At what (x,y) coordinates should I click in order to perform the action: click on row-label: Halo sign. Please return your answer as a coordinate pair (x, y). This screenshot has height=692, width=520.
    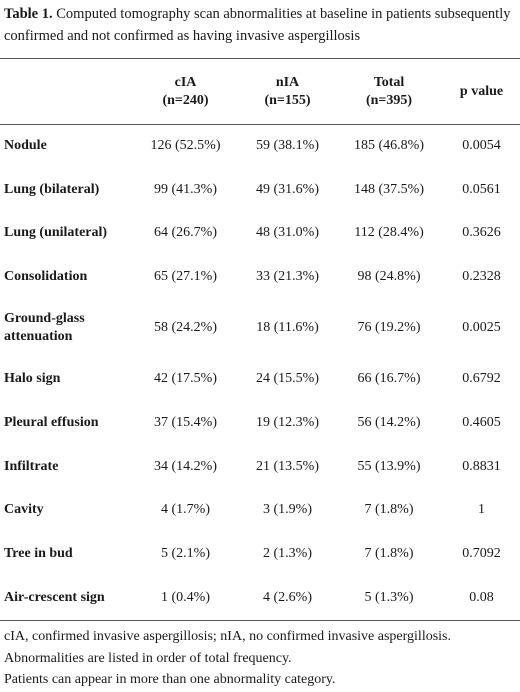
    Looking at the image, I should click on (32, 379).